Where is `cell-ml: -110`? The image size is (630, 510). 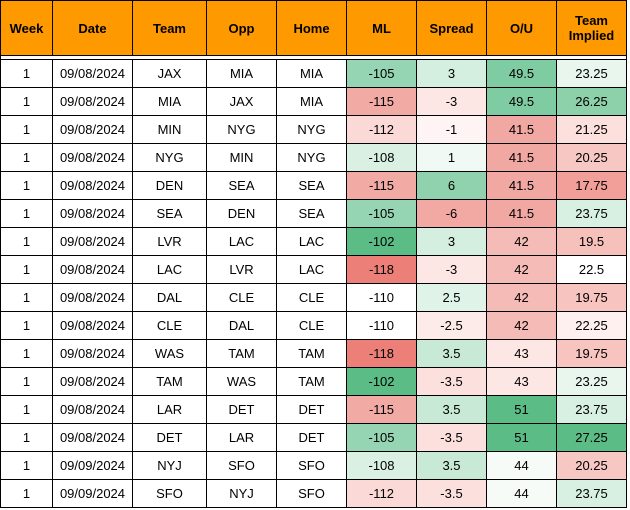 cell-ml: -110 is located at coordinates (381, 325).